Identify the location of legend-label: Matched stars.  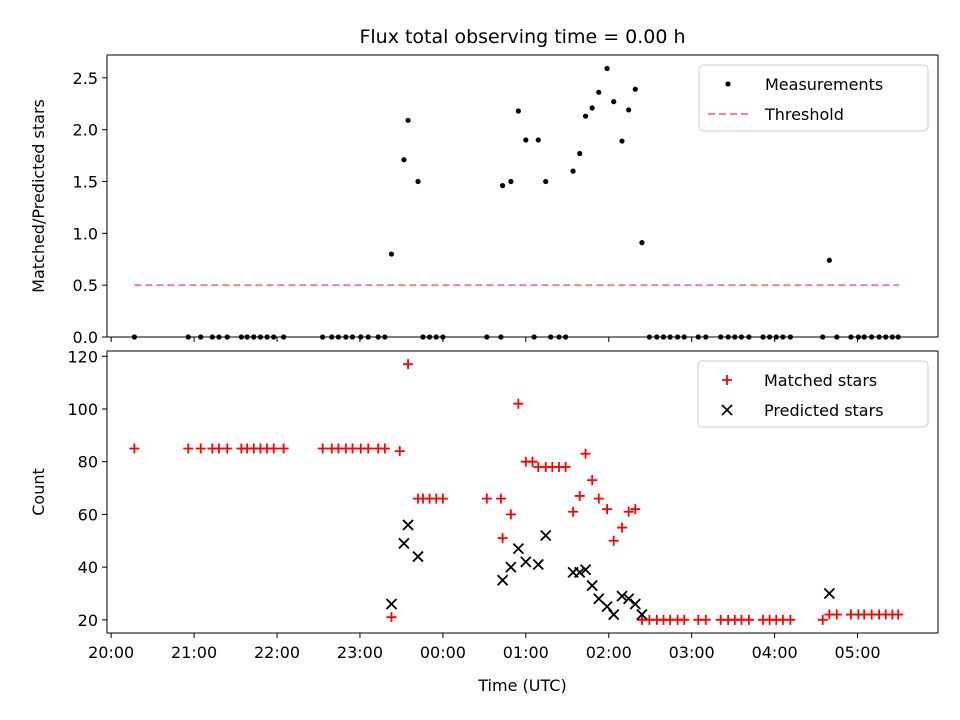
(820, 380).